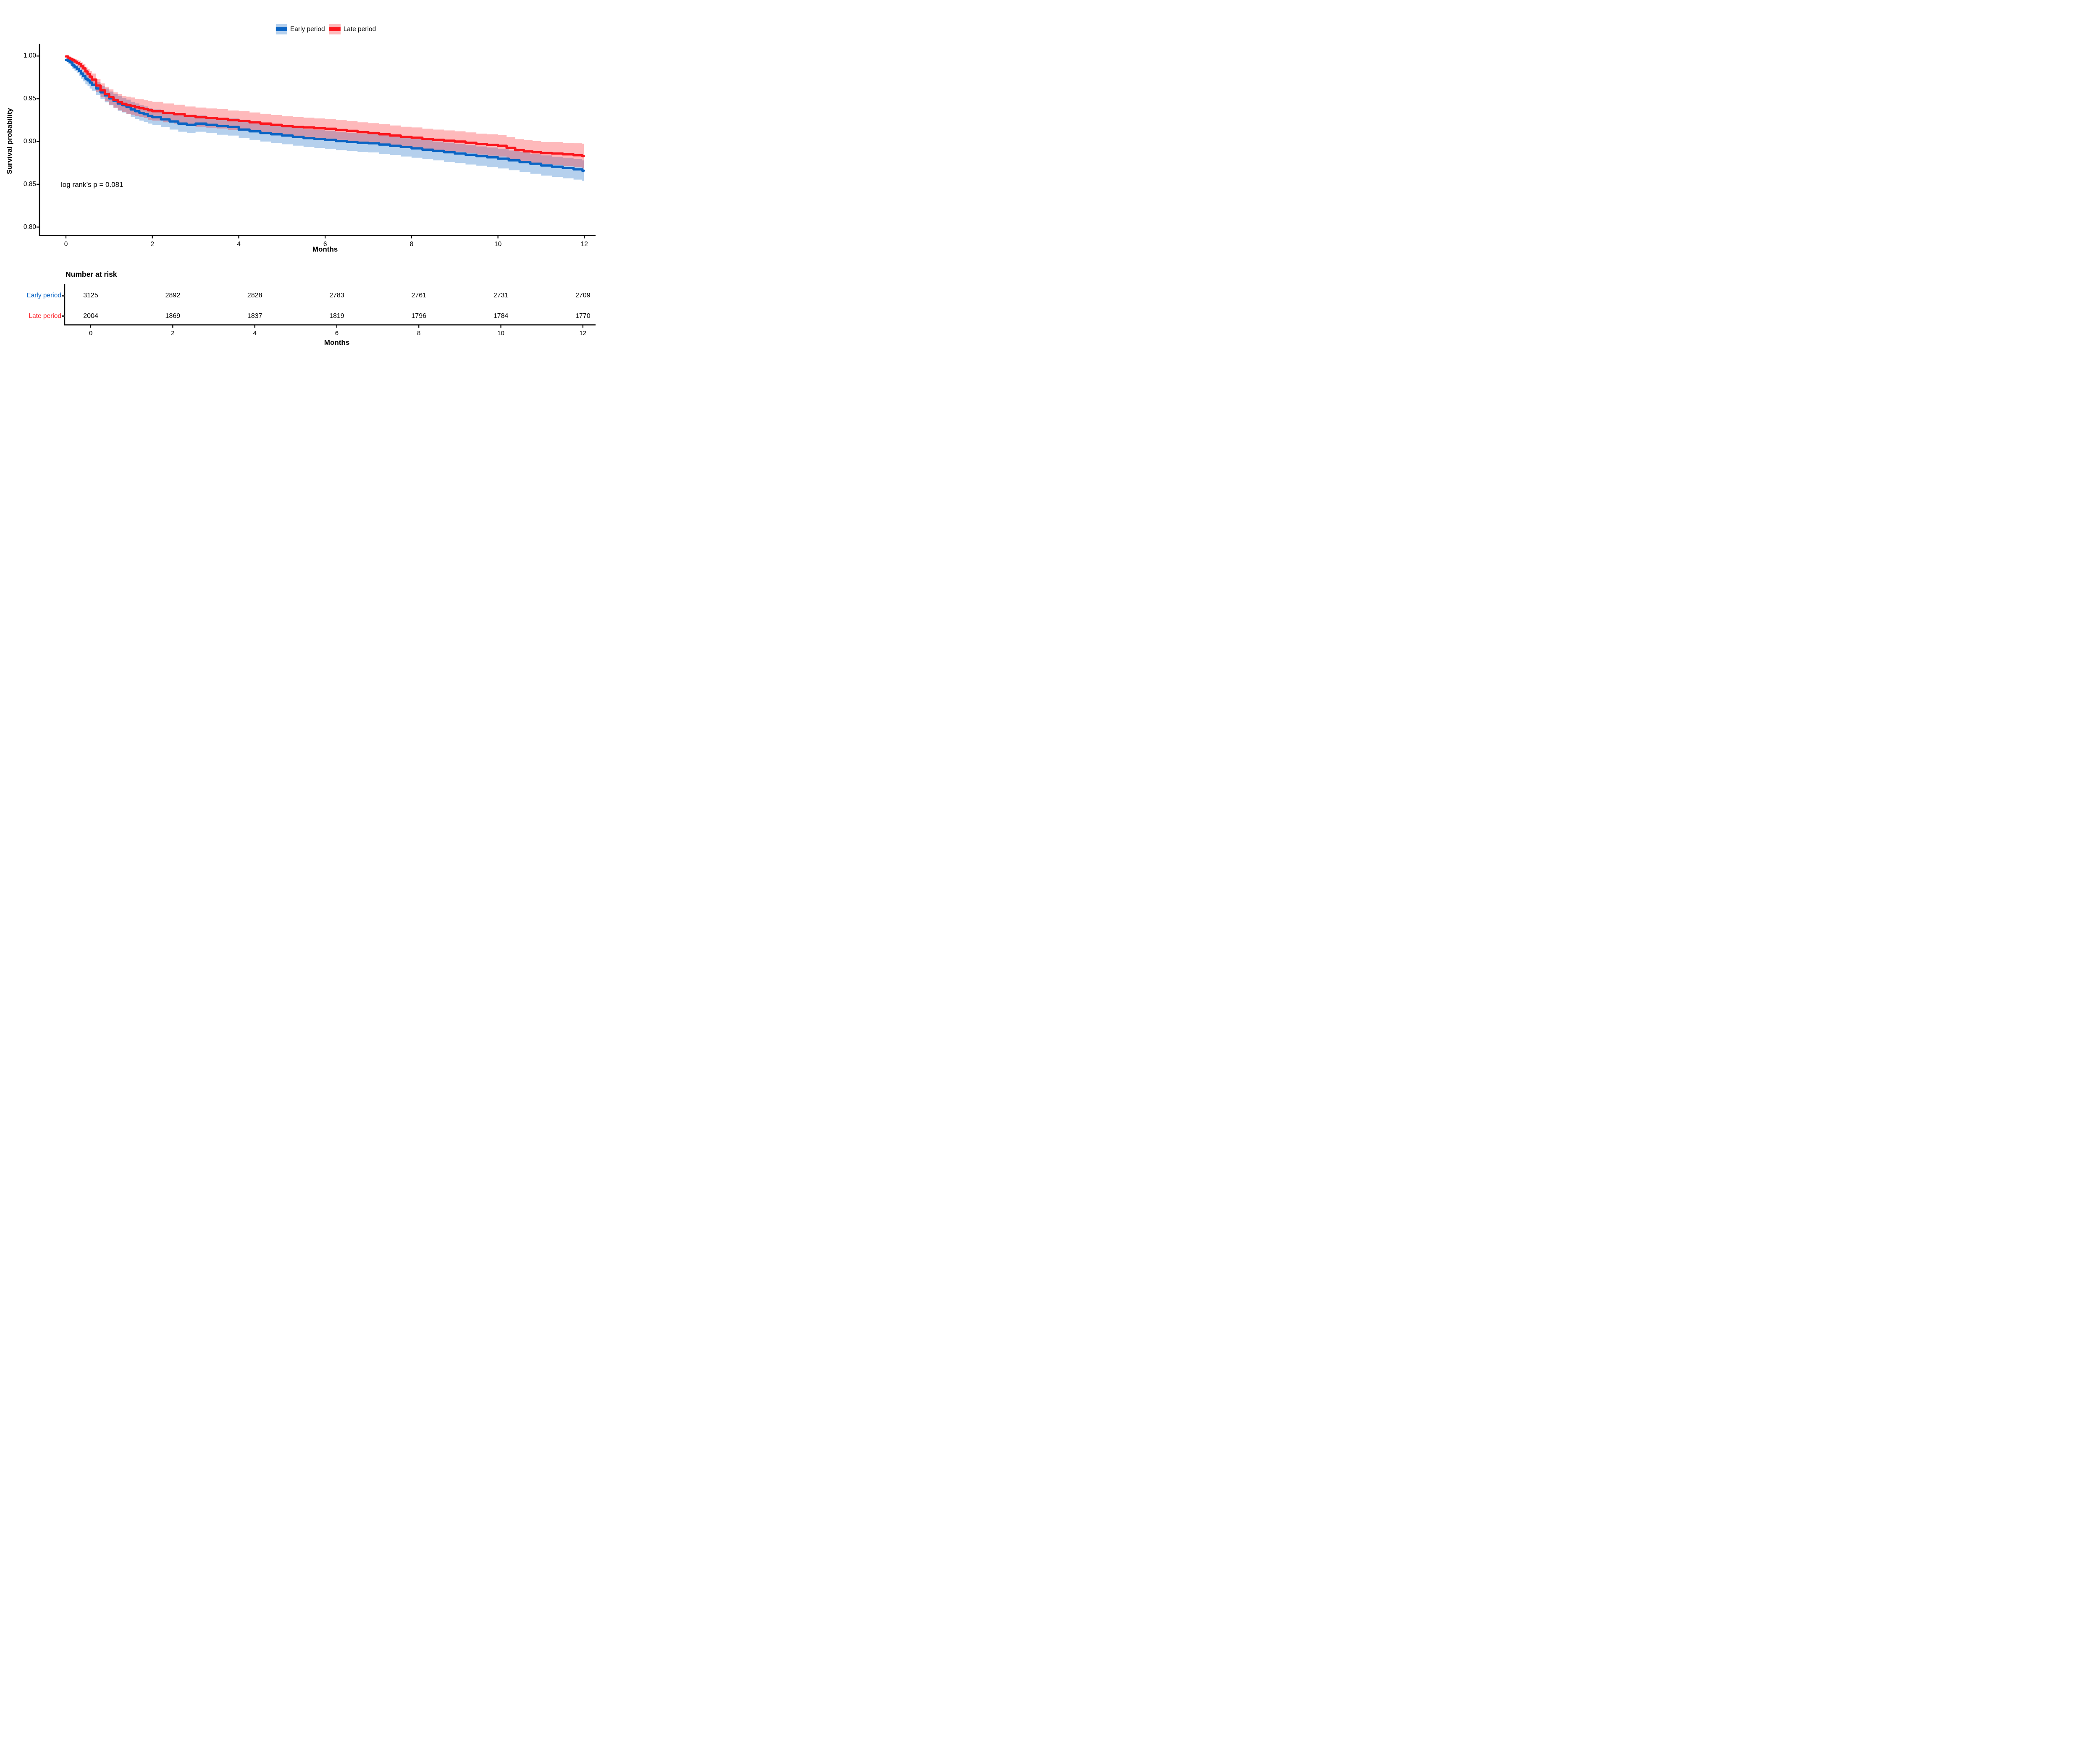  Describe the element at coordinates (66, 244) in the screenshot. I see `x-tick-label-0: 0` at that location.